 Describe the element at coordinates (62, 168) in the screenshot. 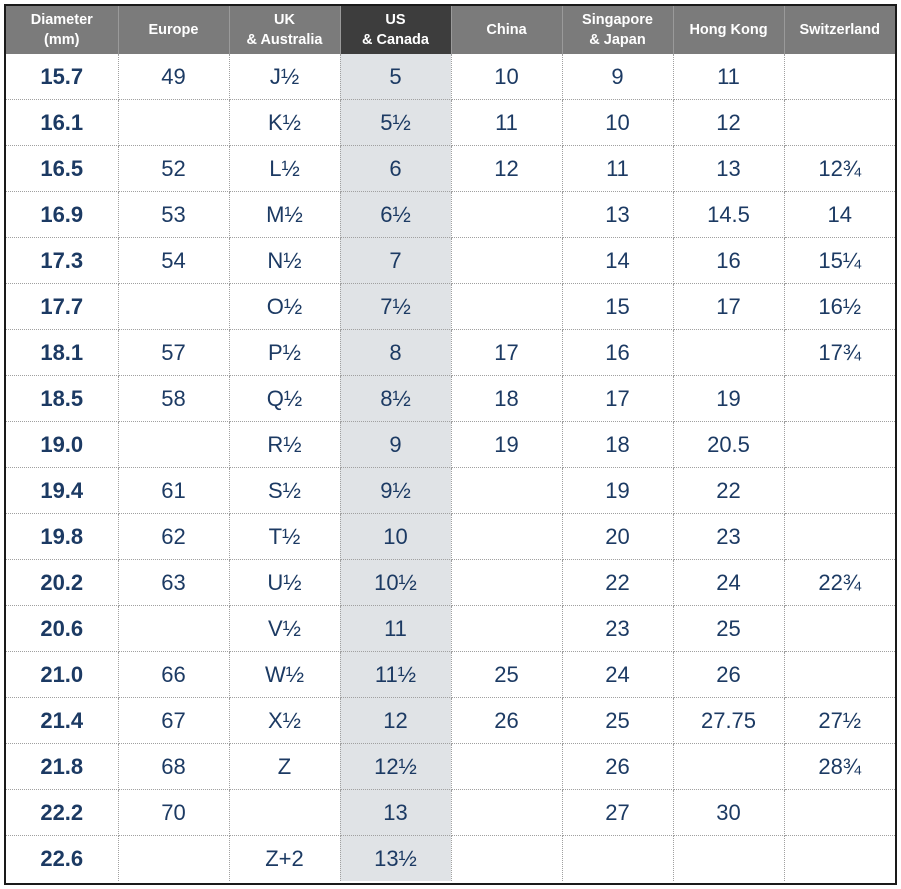

I see `diameter-cell: 16.5` at that location.